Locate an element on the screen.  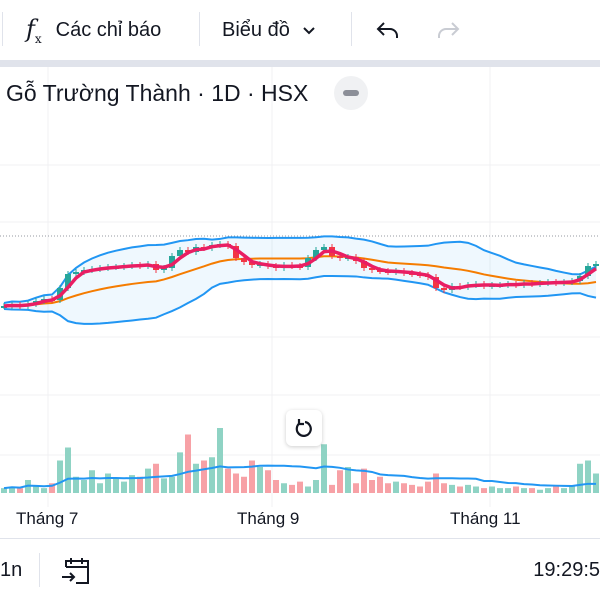
go-to-date-button is located at coordinates (76, 573).